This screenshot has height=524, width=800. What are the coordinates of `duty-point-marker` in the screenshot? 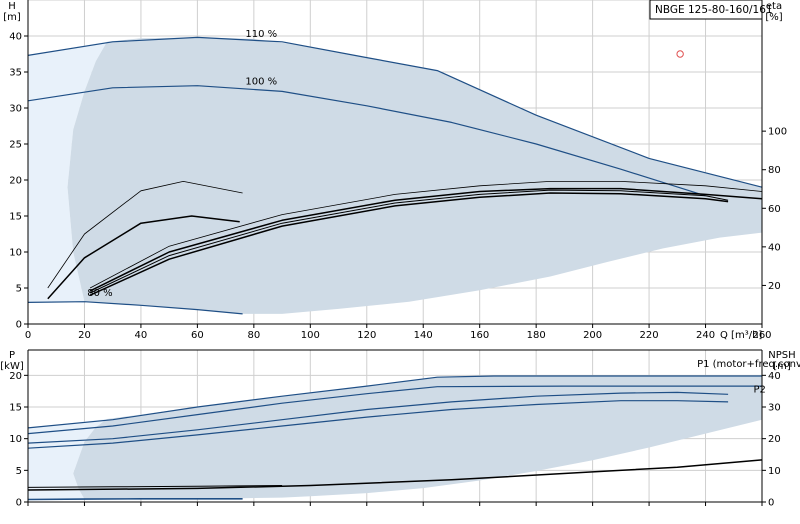 It's located at (680, 54).